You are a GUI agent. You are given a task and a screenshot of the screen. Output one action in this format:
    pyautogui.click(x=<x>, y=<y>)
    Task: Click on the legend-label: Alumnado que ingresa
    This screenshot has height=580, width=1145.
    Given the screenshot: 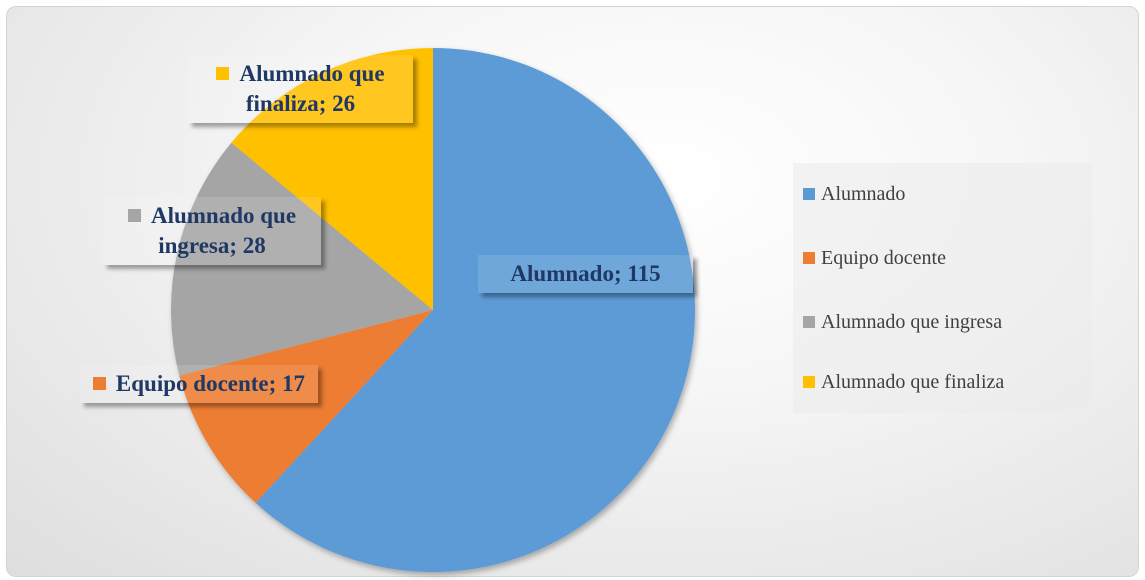 What is the action you would take?
    pyautogui.click(x=912, y=322)
    